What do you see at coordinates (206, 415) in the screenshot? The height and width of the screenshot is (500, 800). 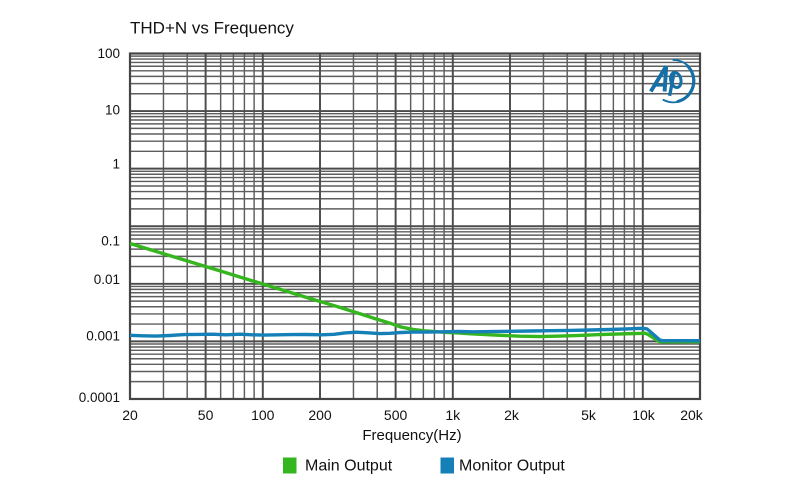 I see `svg-text: 50` at bounding box center [206, 415].